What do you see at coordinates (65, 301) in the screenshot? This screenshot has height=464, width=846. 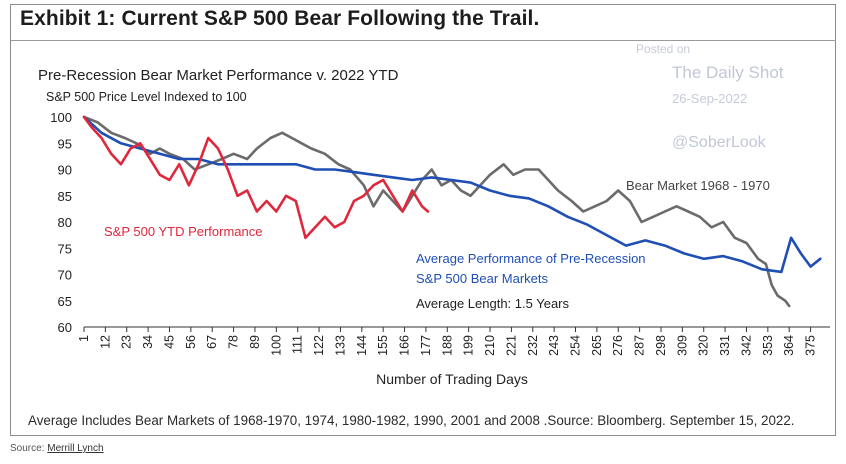 I see `y-tick-label: 65` at bounding box center [65, 301].